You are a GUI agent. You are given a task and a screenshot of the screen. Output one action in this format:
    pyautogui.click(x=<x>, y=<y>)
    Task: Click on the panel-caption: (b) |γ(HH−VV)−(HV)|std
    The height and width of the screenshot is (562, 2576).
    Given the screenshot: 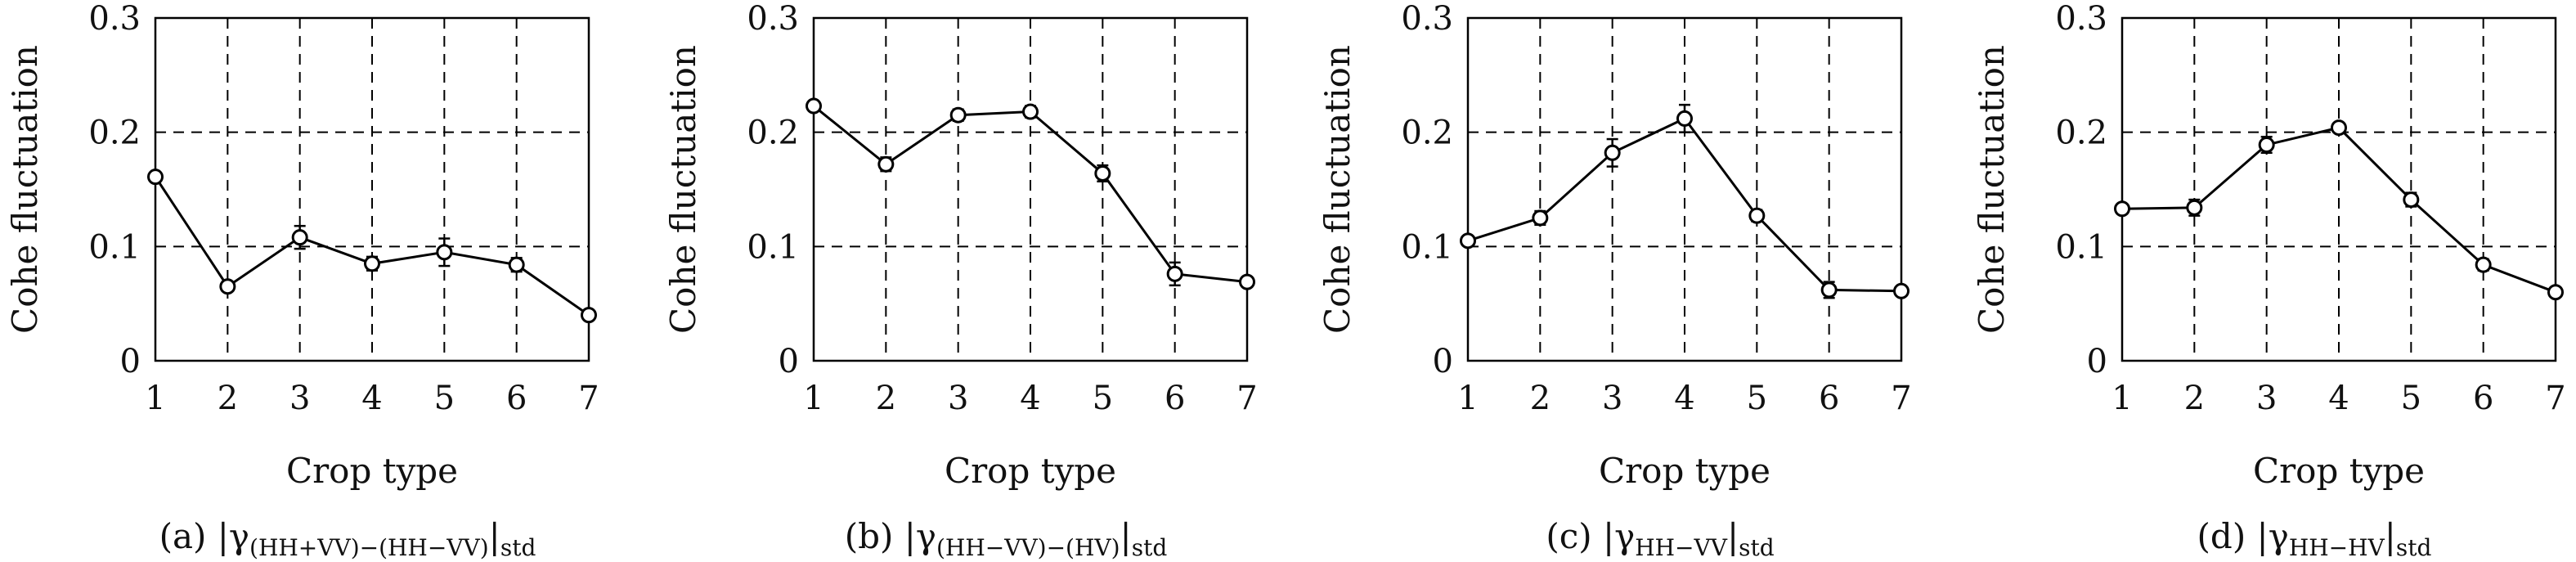 What is the action you would take?
    pyautogui.click(x=1006, y=538)
    